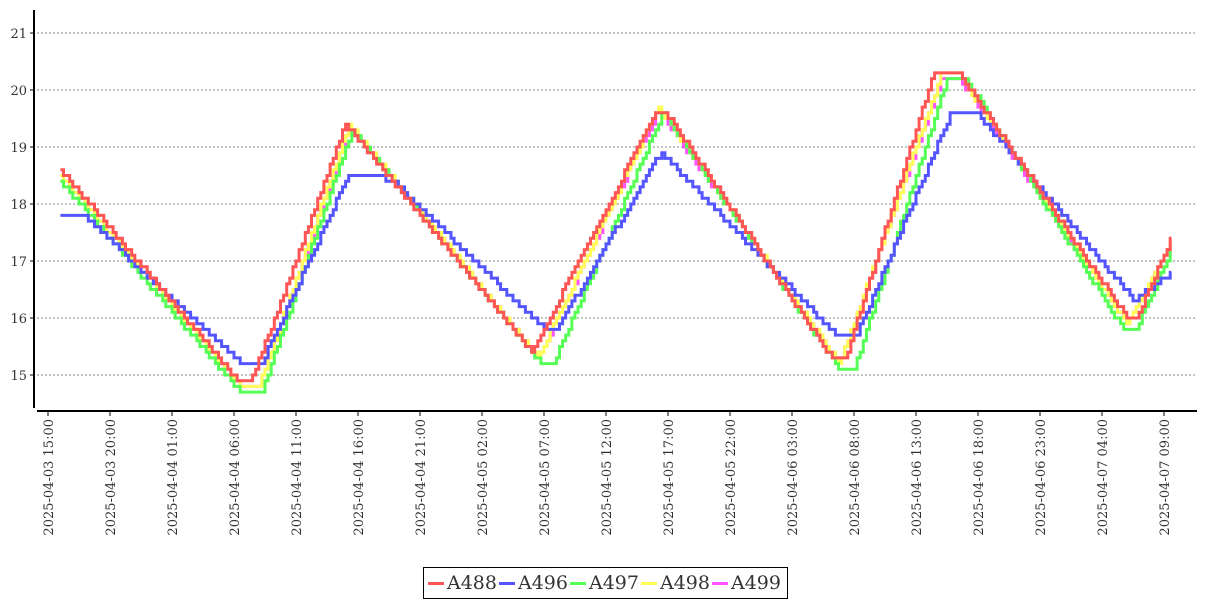 The height and width of the screenshot is (600, 1207). I want to click on legend-item-A488: A488, so click(462, 583).